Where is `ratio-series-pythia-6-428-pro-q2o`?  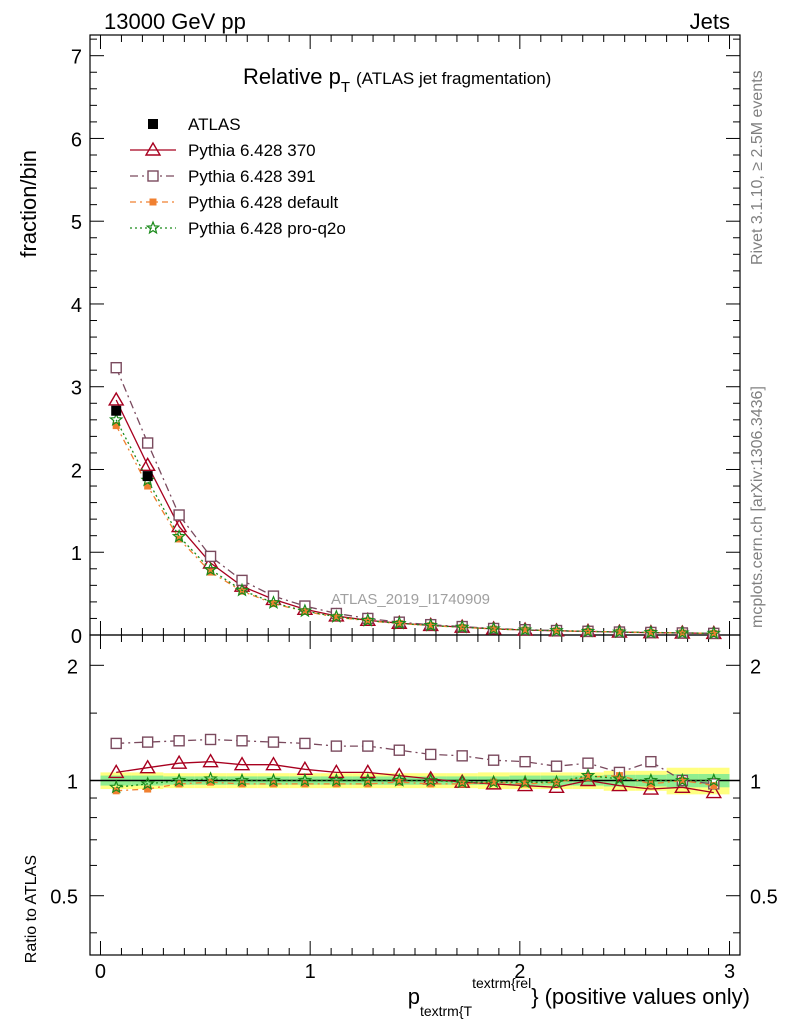
ratio-series-pythia-6-428-pro-q2o is located at coordinates (415, 780).